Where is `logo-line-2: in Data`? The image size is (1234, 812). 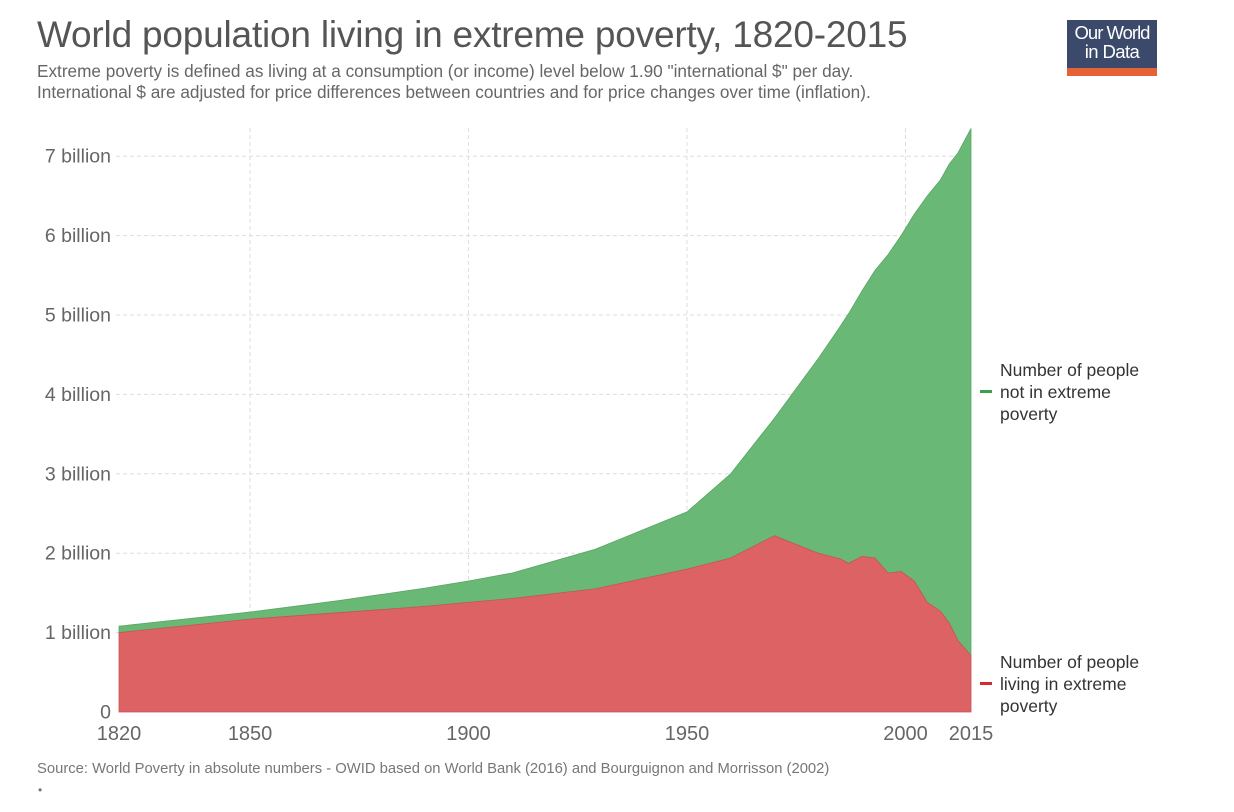
logo-line-2: in Data is located at coordinates (1112, 51).